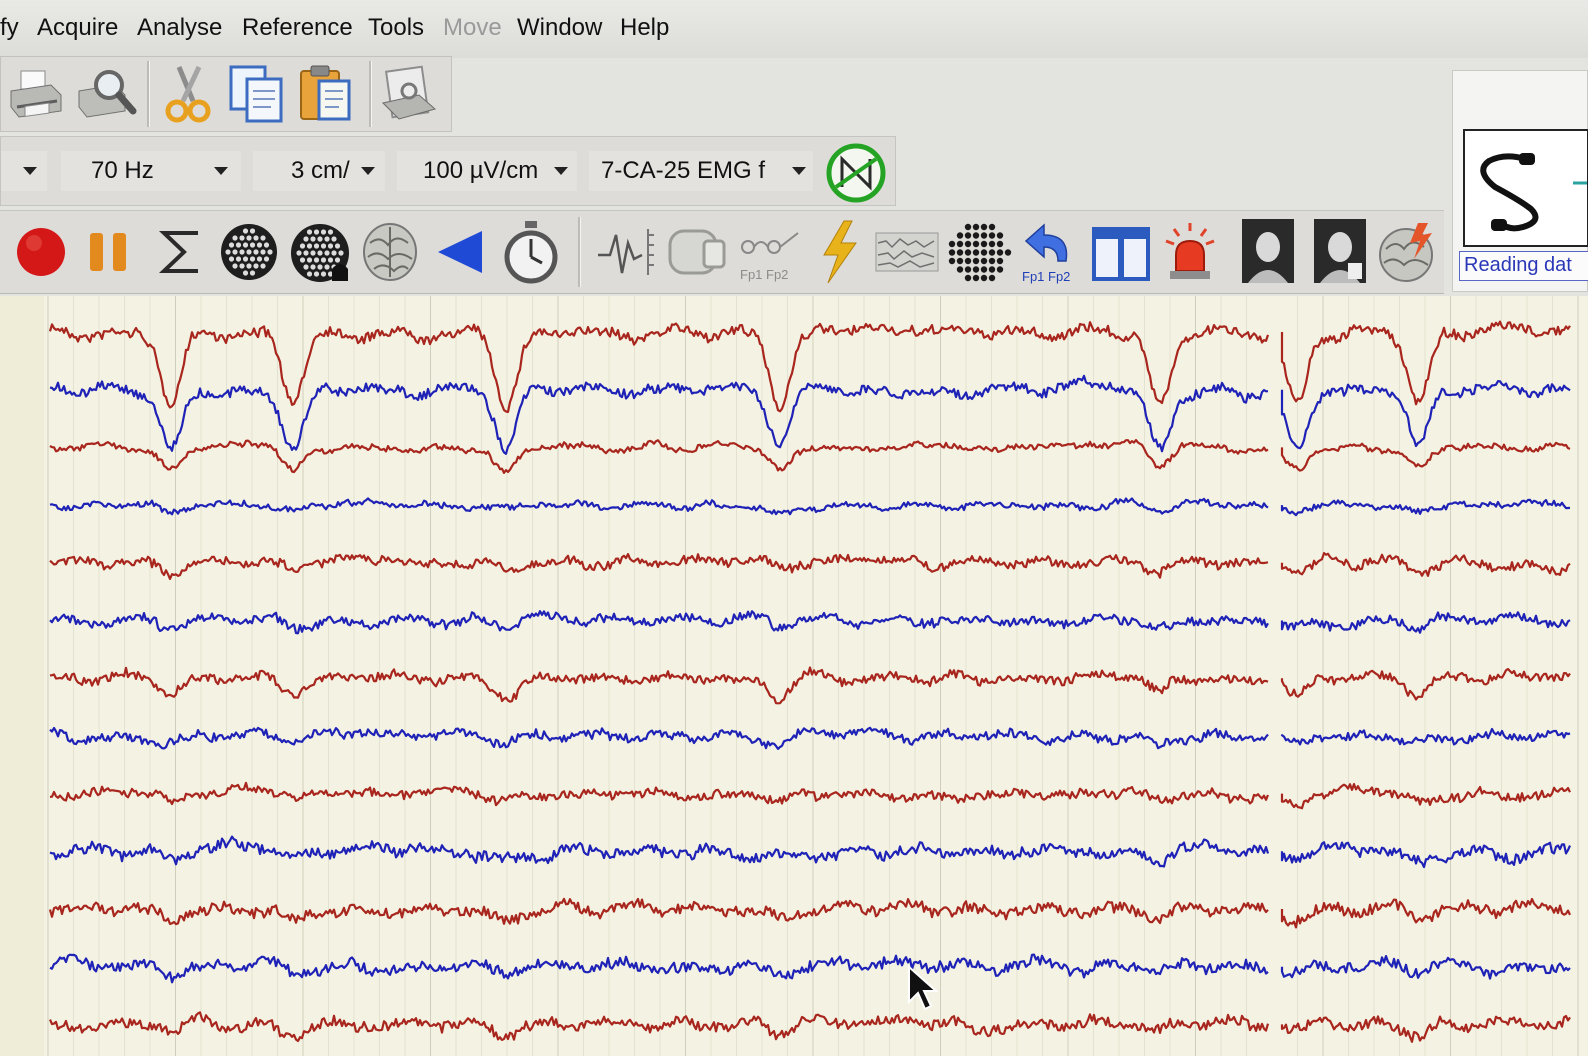 The width and height of the screenshot is (1588, 1056). What do you see at coordinates (1190, 254) in the screenshot?
I see `alarm-icon` at bounding box center [1190, 254].